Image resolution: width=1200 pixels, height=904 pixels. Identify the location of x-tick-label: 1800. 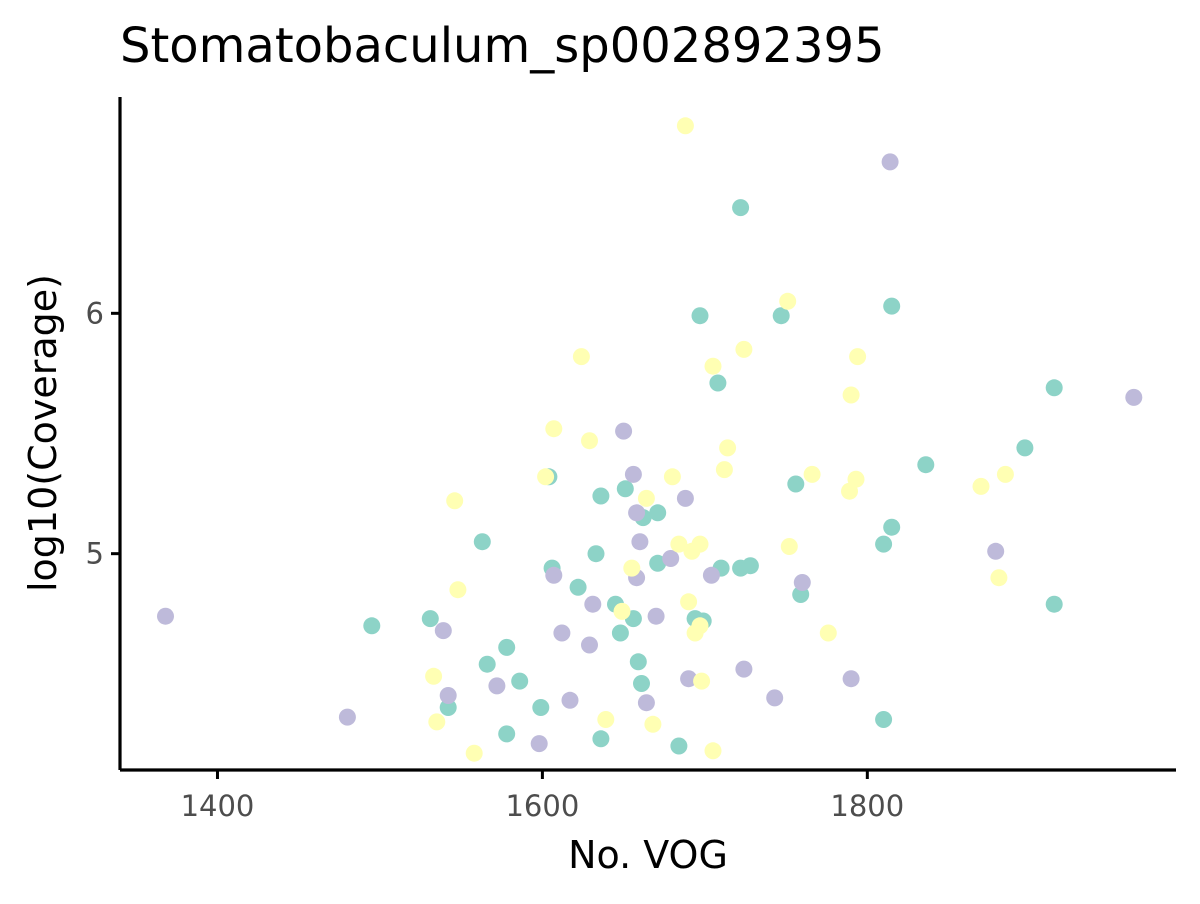
(867, 806).